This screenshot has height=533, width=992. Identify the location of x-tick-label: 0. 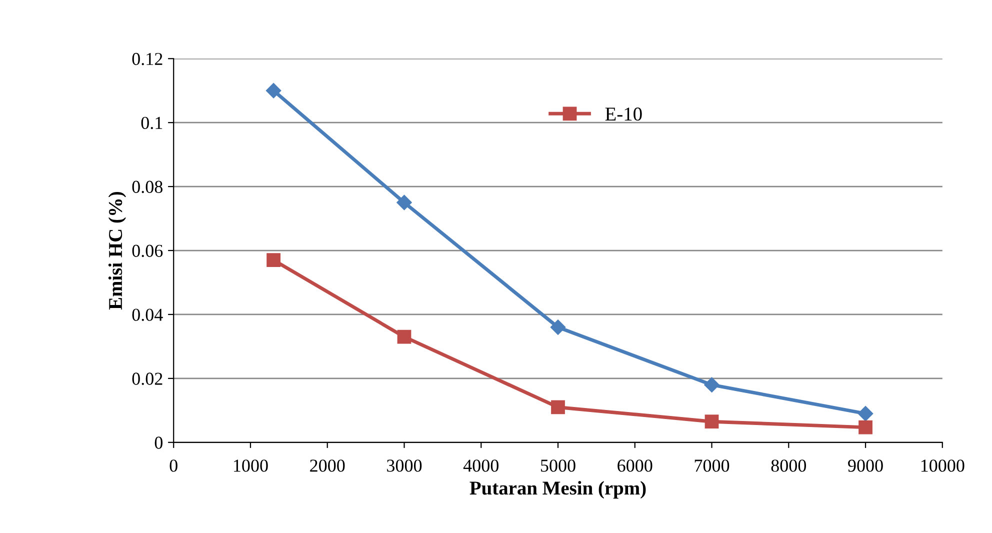
(174, 466).